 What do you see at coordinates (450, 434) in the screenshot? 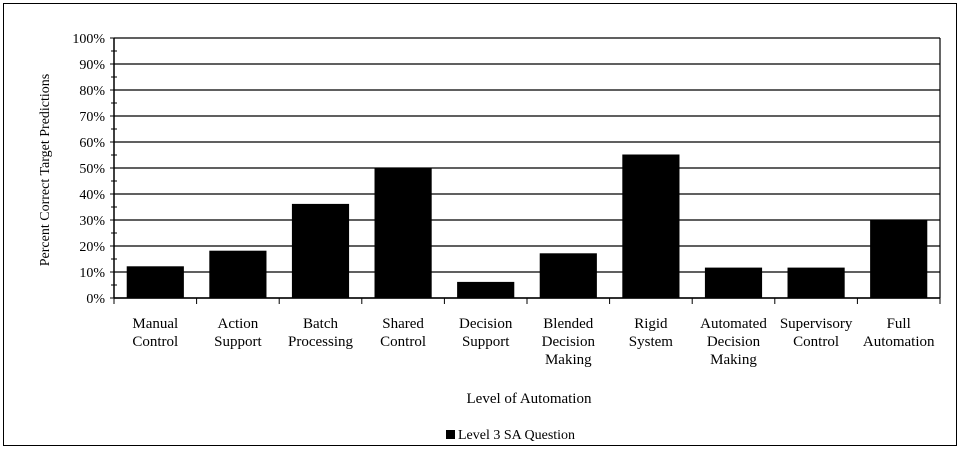
I see `legend-swatch` at bounding box center [450, 434].